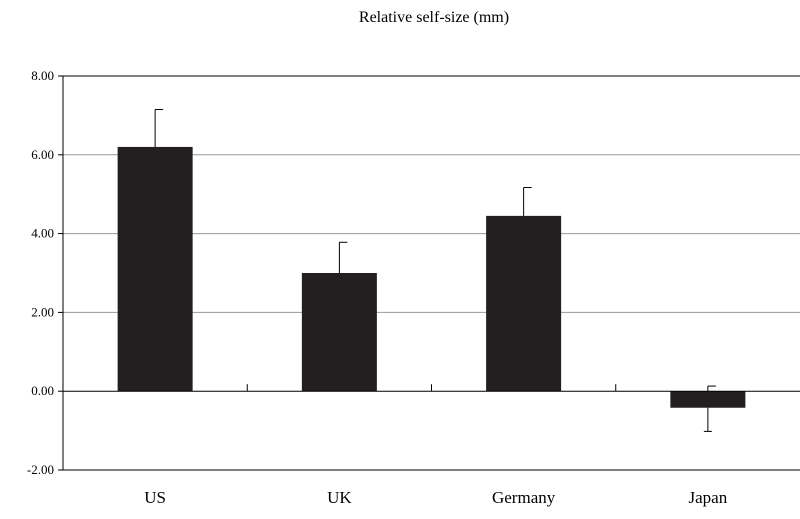  What do you see at coordinates (155, 497) in the screenshot?
I see `x-tick-label-us: US` at bounding box center [155, 497].